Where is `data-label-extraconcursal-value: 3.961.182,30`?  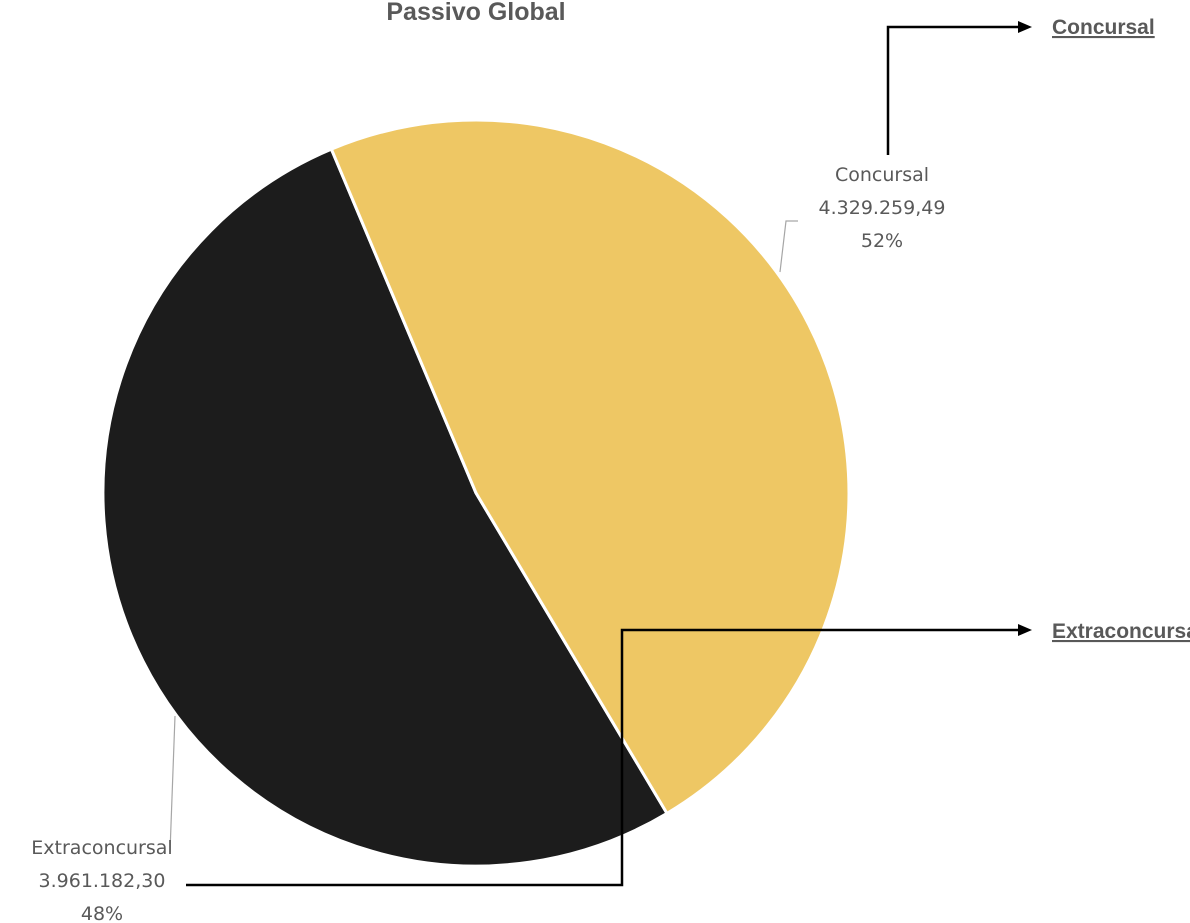
data-label-extraconcursal-value: 3.961.182,30 is located at coordinates (102, 881).